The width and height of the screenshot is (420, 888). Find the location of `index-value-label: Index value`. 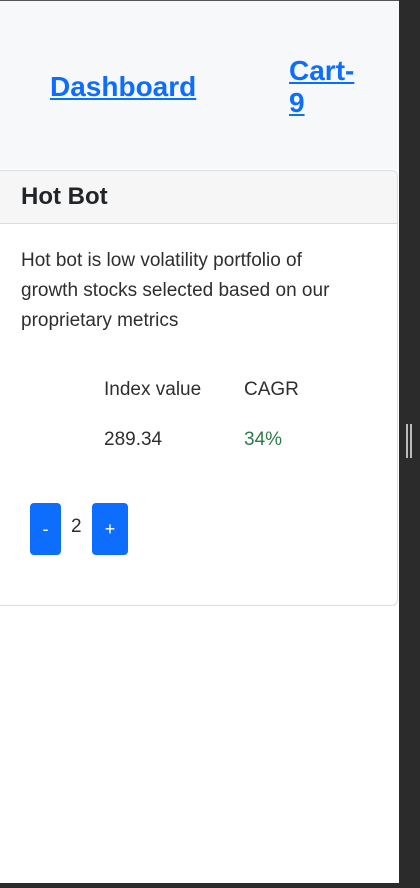

index-value-label: Index value is located at coordinates (153, 389).